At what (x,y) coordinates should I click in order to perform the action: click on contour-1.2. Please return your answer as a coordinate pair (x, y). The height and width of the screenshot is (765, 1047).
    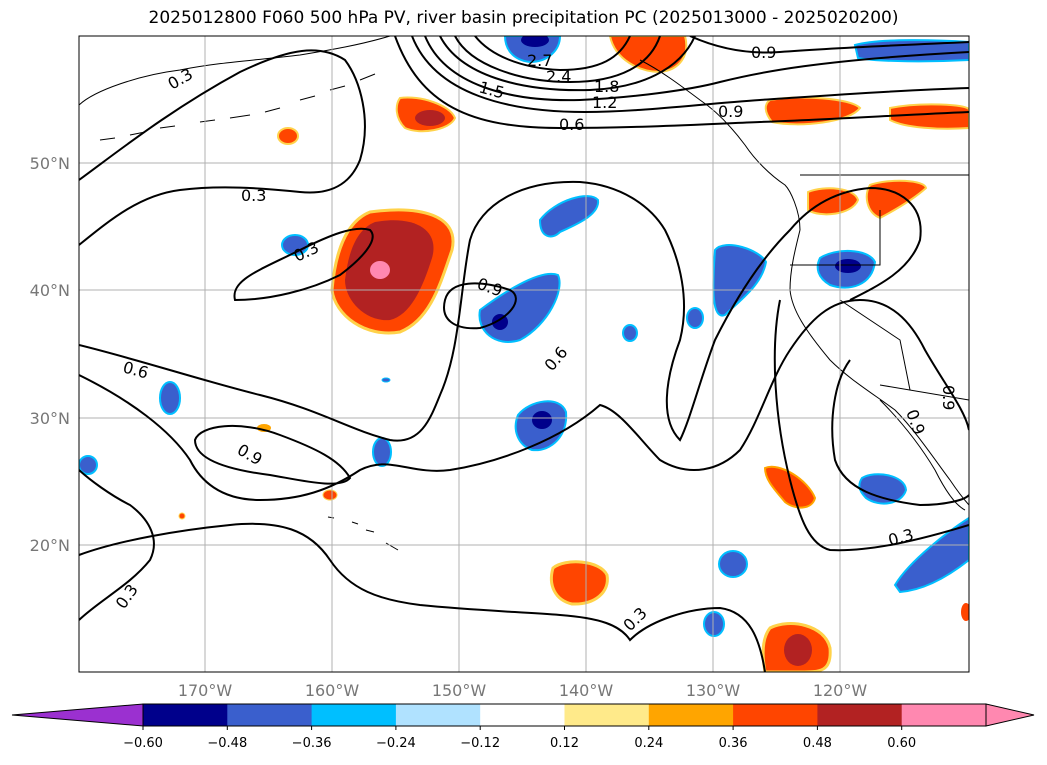
    Looking at the image, I should click on (690, 75).